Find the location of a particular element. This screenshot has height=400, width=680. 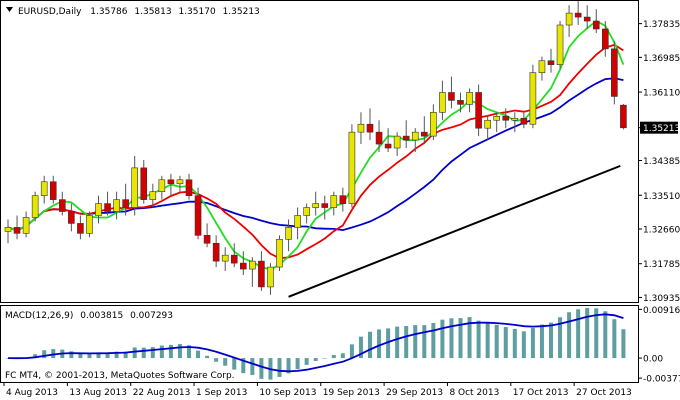

current-price-label: 1.35213 is located at coordinates (661, 129).